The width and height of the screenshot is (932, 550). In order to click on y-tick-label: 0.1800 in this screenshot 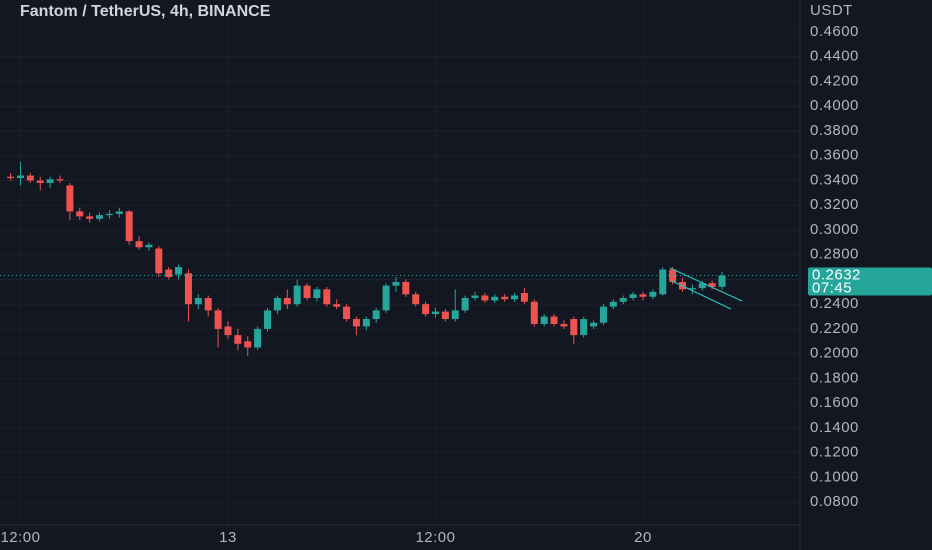, I will do `click(834, 377)`.